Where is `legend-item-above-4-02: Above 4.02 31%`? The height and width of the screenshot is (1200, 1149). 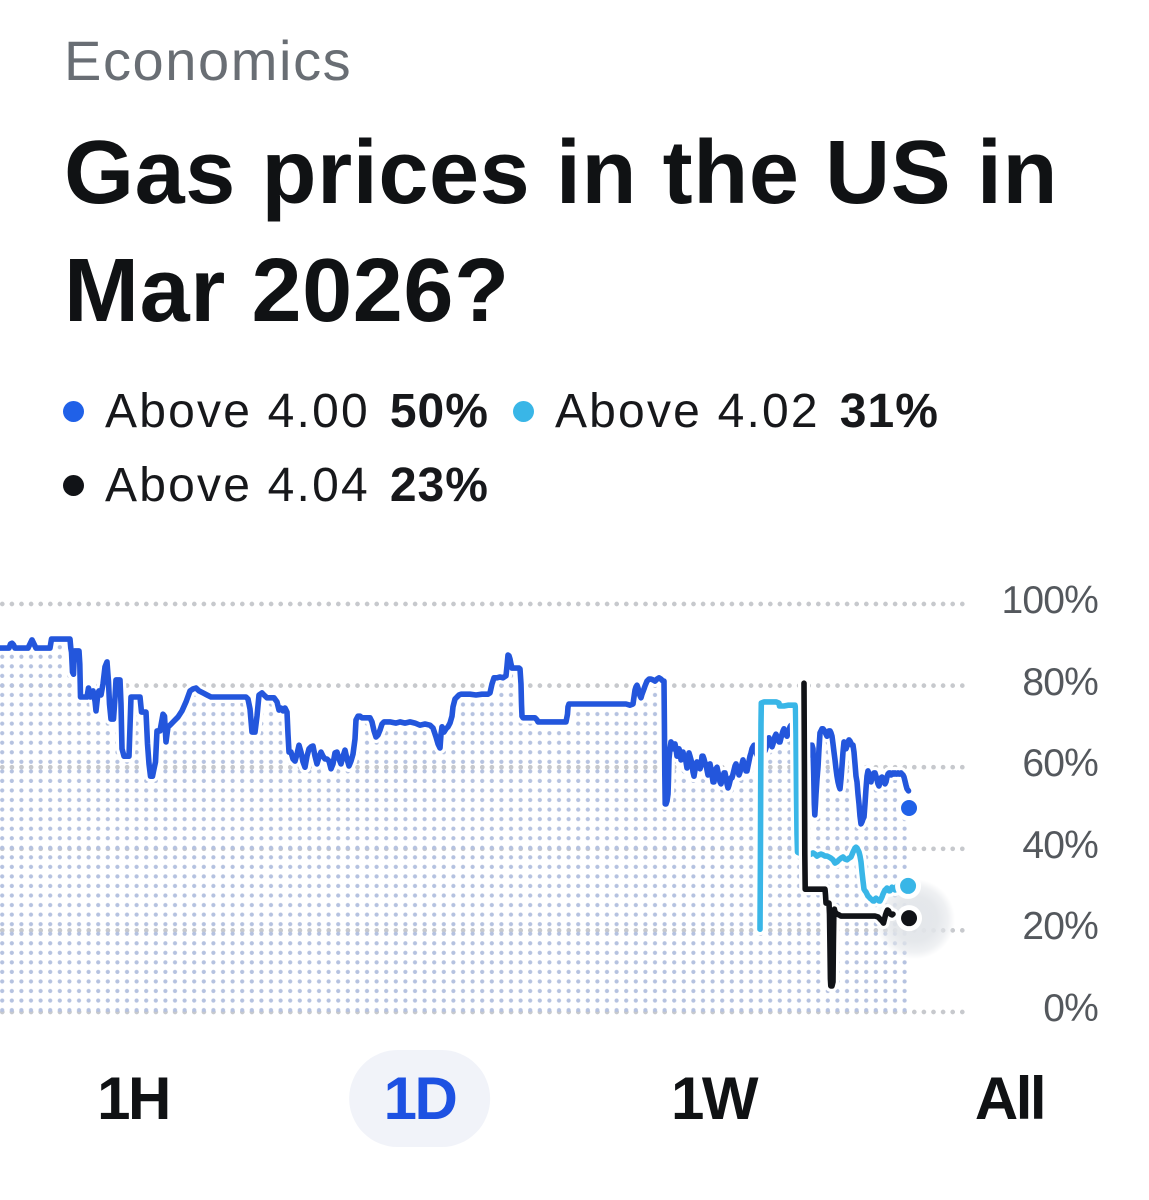
legend-item-above-4-02: Above 4.02 31% is located at coordinates (725, 411).